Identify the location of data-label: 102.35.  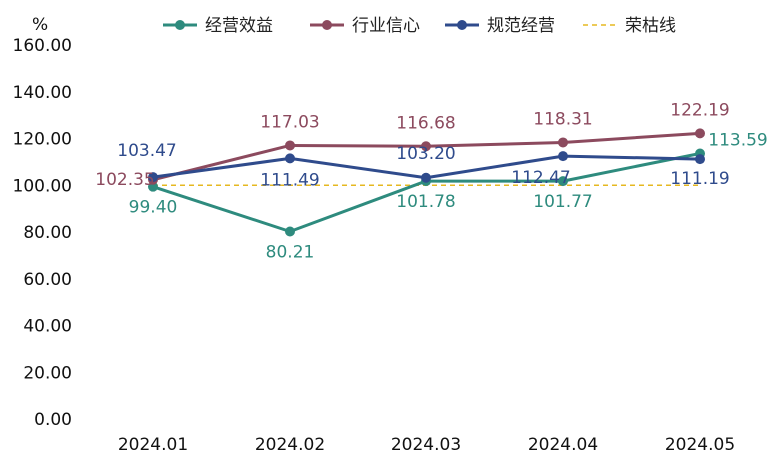
(124, 180).